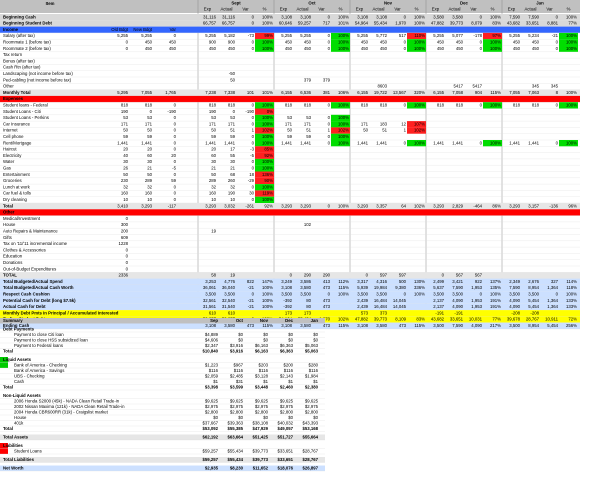 The height and width of the screenshot is (486, 601). I want to click on cell: 102, so click(308, 224).